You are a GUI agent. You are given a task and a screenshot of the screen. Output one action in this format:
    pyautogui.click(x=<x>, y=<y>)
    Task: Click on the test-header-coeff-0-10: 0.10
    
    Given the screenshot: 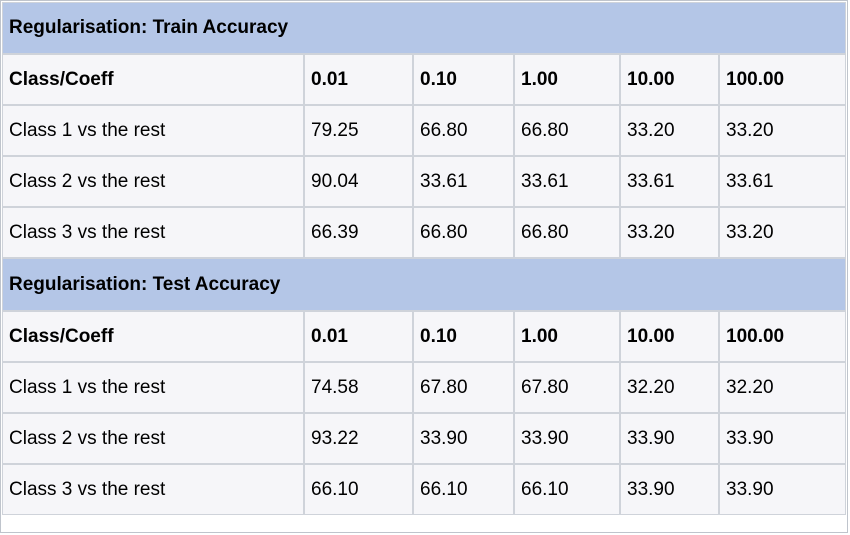 What is the action you would take?
    pyautogui.click(x=463, y=336)
    